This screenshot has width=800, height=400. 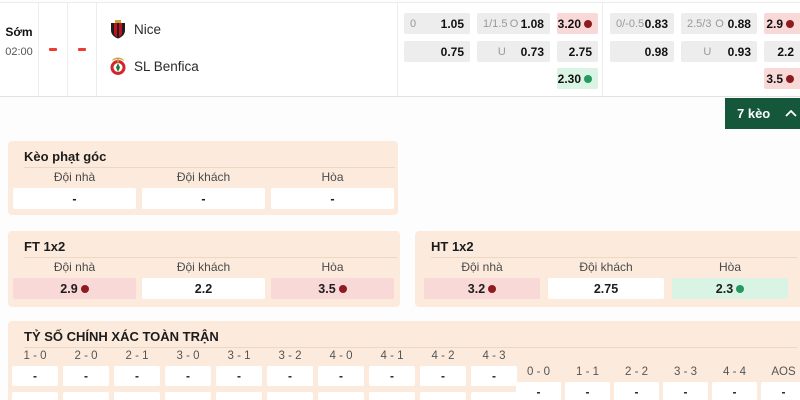 I want to click on ft-home-odds-cell: 2.9, so click(x=74, y=288).